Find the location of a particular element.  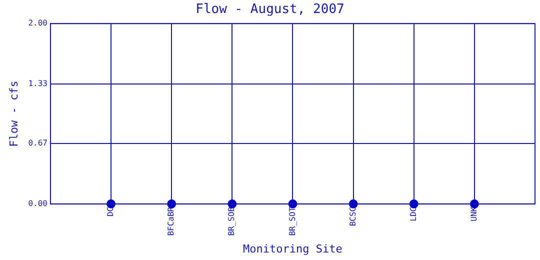

y-tick-label: 0.00 is located at coordinates (38, 203).